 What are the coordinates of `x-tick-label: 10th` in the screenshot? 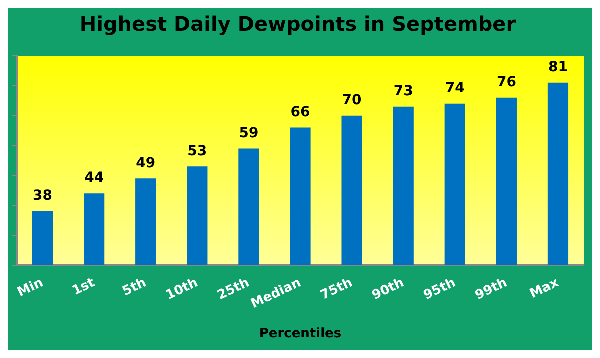 It's located at (182, 290).